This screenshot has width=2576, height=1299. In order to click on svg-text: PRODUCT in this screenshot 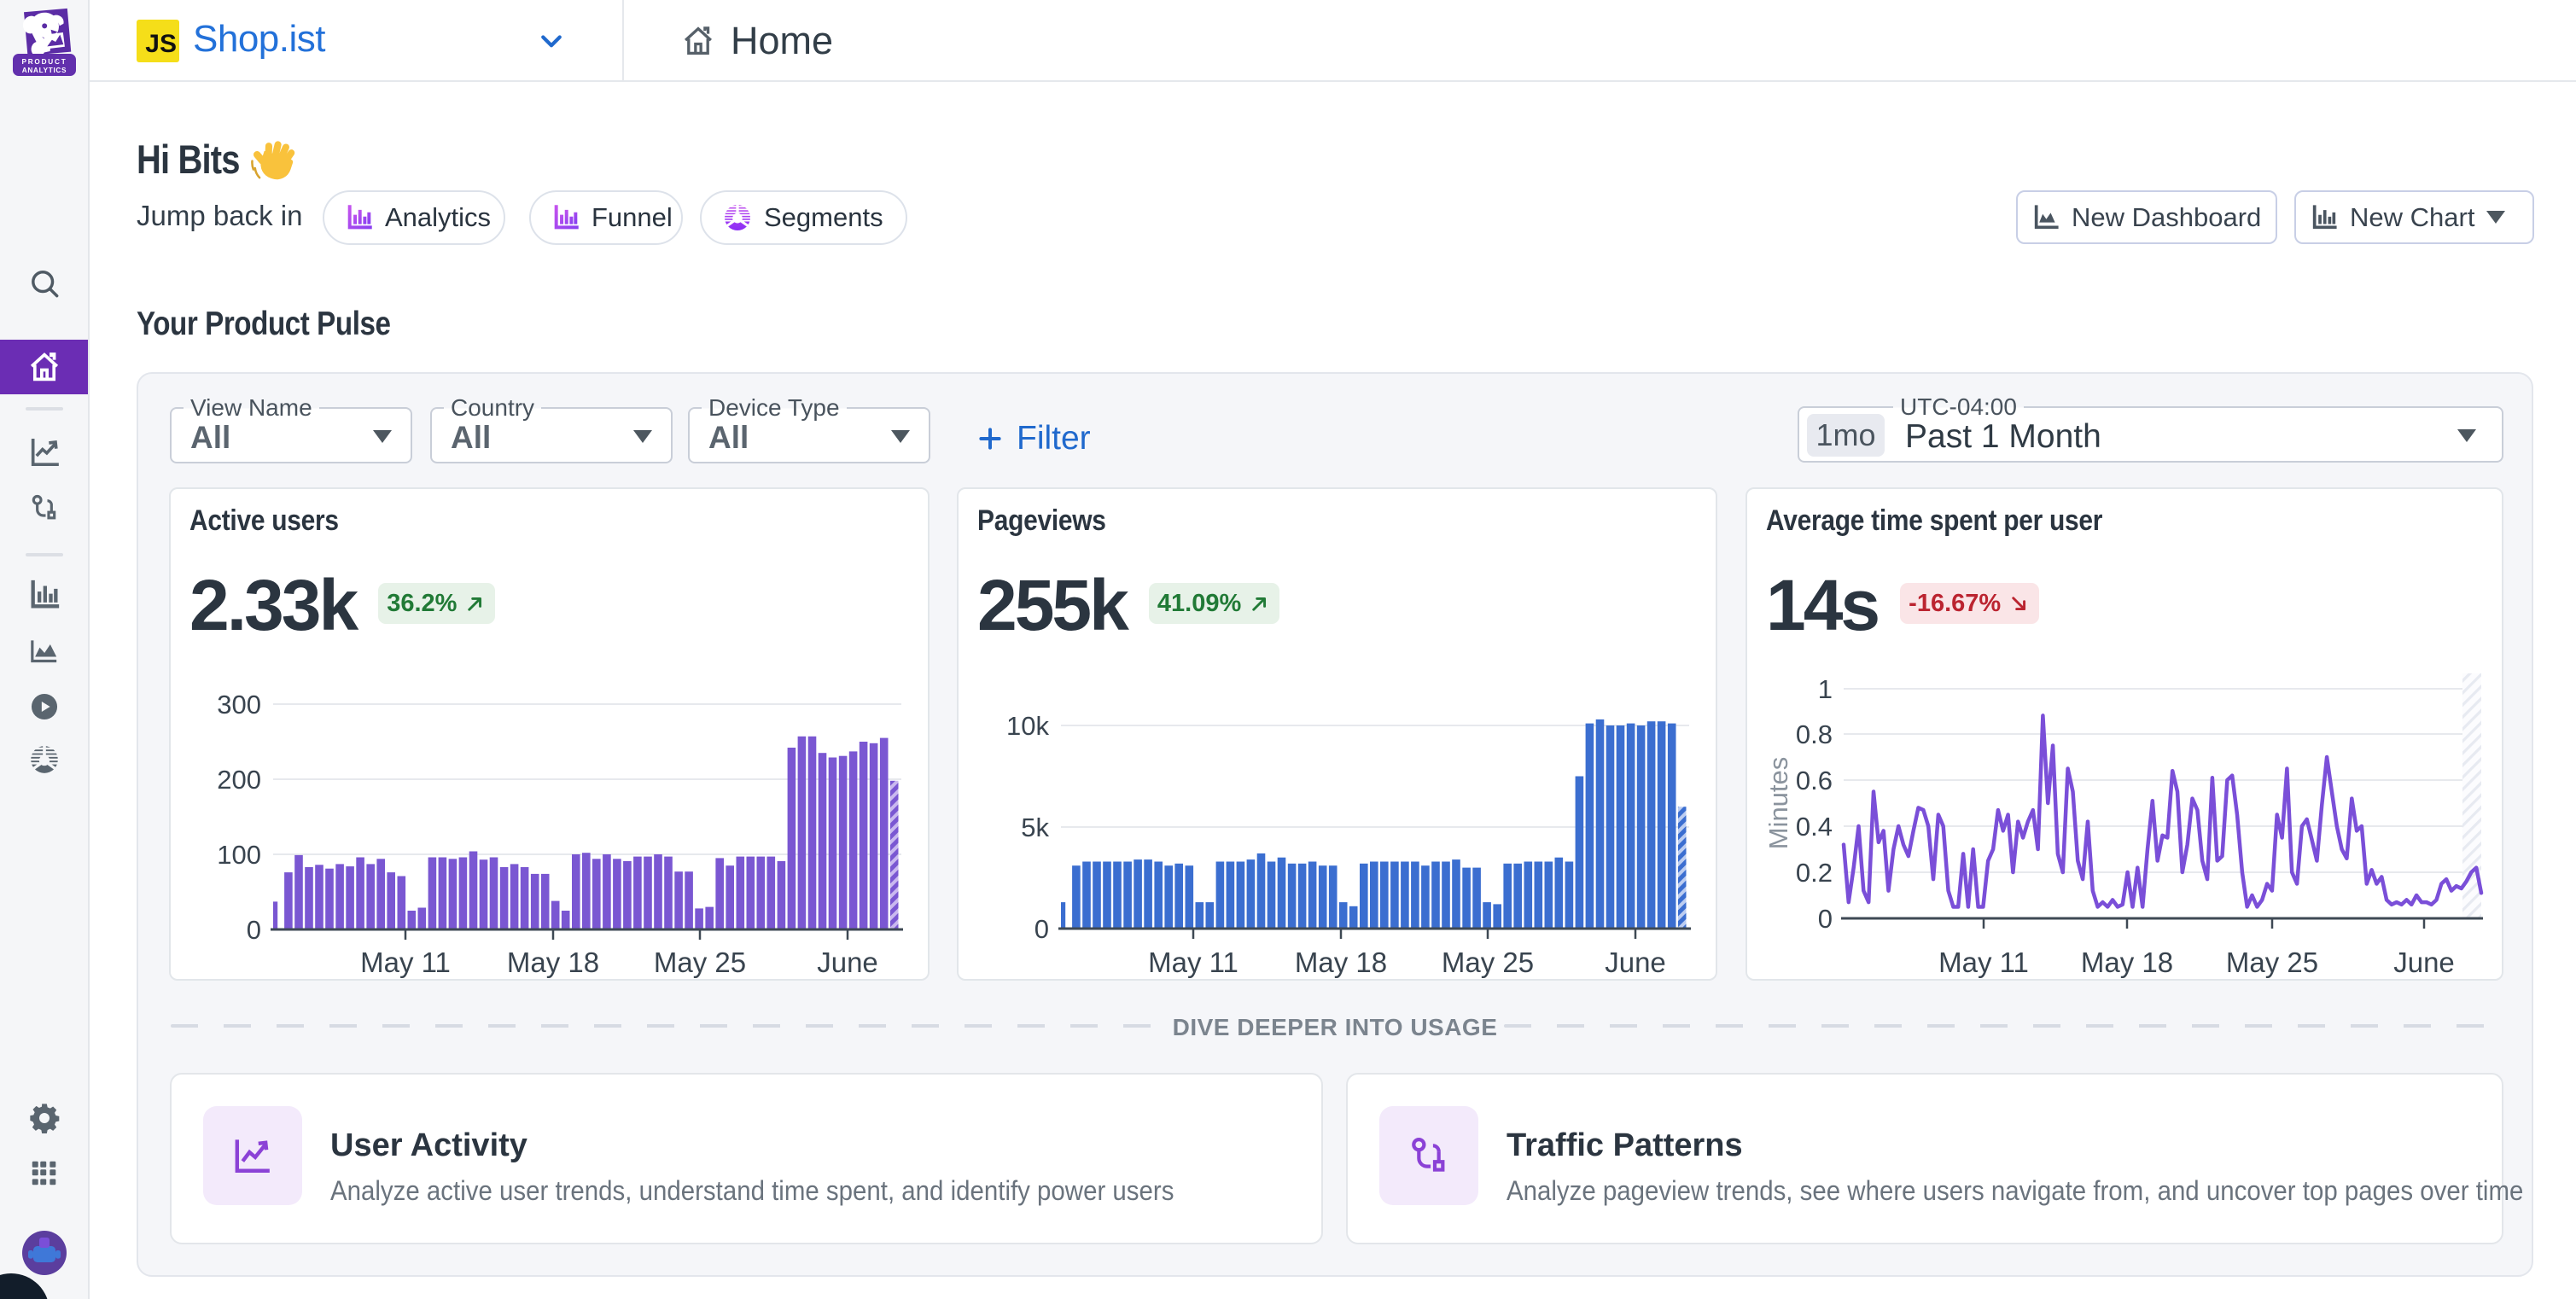, I will do `click(44, 62)`.